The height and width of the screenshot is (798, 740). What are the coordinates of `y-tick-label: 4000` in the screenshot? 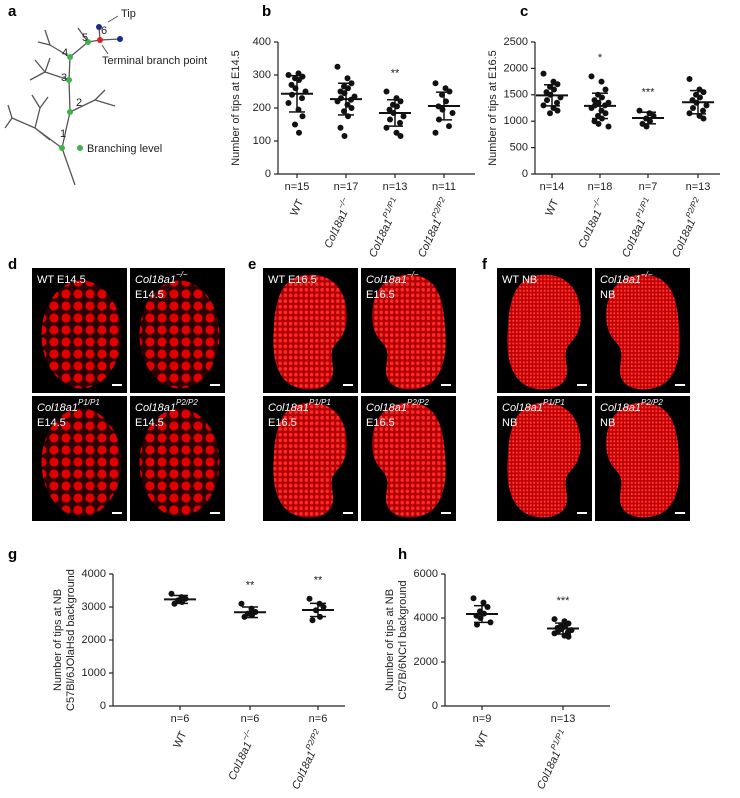 It's located at (94, 574).